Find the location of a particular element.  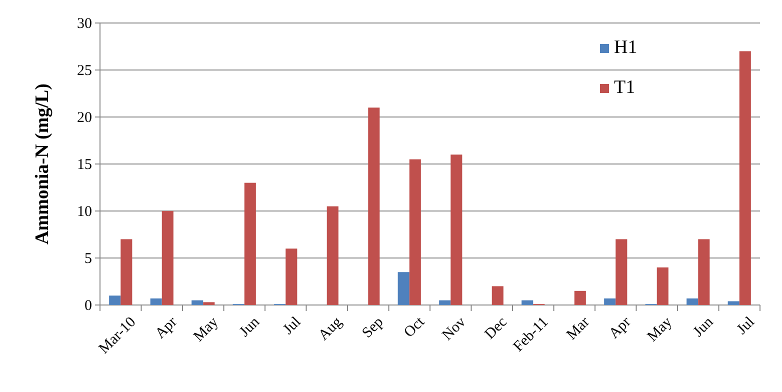

y-tick-label: 20 is located at coordinates (84, 118).